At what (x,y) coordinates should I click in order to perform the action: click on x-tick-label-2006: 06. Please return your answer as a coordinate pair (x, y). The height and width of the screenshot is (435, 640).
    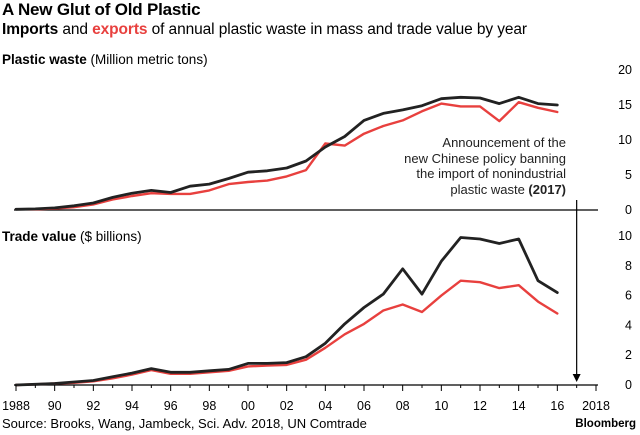
    Looking at the image, I should click on (364, 406).